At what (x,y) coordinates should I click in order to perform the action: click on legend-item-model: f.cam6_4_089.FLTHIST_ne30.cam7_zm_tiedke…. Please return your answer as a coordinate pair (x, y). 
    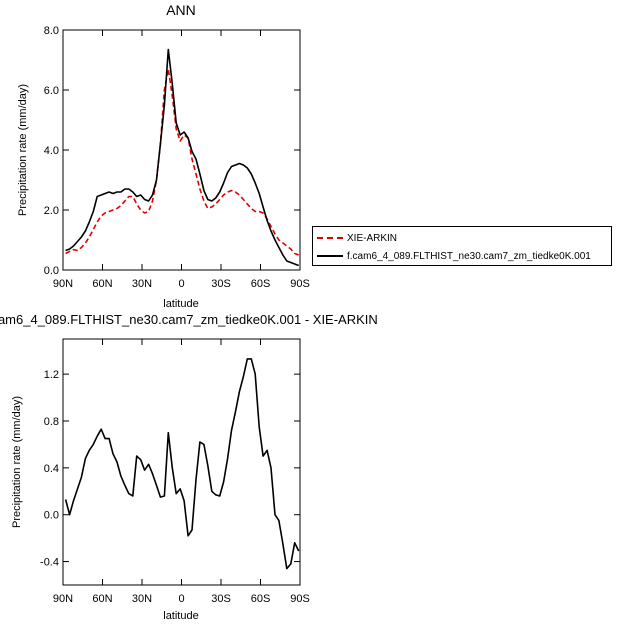
    Looking at the image, I should click on (454, 256).